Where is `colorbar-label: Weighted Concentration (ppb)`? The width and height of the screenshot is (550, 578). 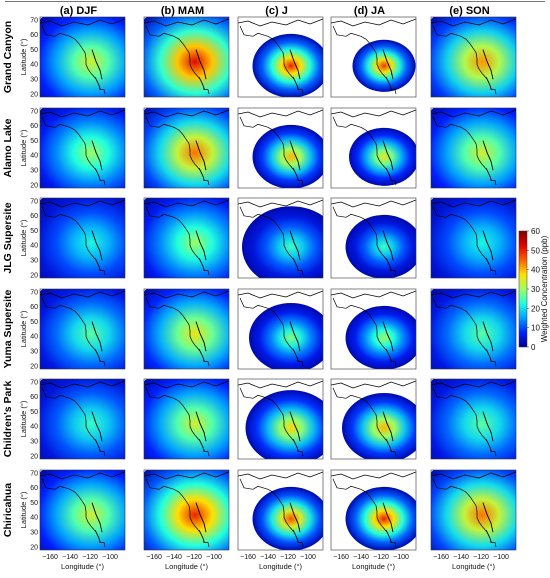
colorbar-label: Weighted Concentration (ppb) is located at coordinates (544, 288).